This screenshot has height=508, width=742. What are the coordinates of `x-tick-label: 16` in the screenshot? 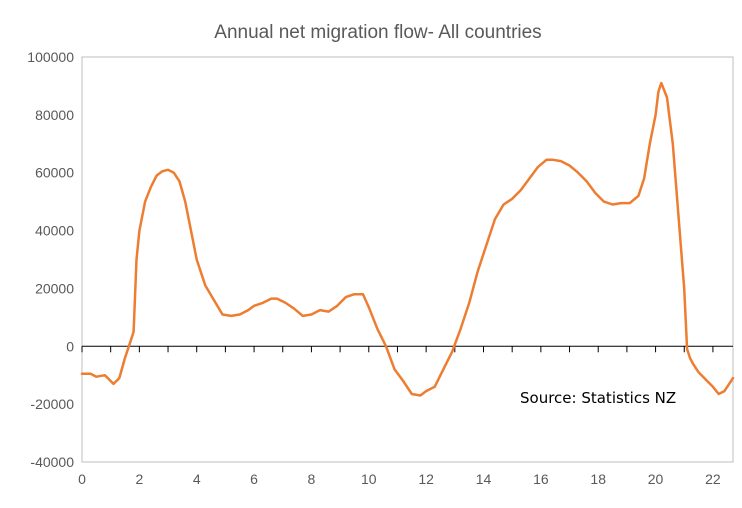 It's located at (541, 479).